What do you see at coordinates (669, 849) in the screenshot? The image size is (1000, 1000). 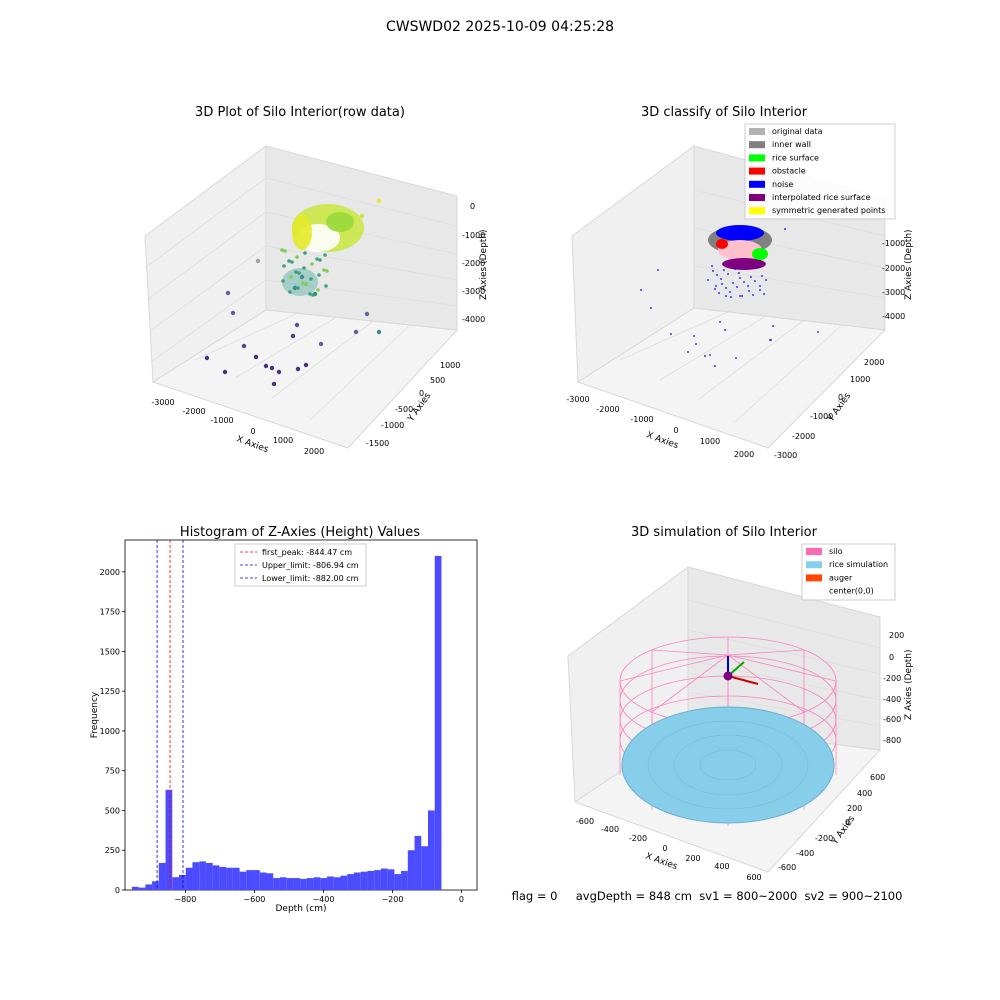 I see `sim-3d-xticks: -600 -400 -200 0 200 400 600` at bounding box center [669, 849].